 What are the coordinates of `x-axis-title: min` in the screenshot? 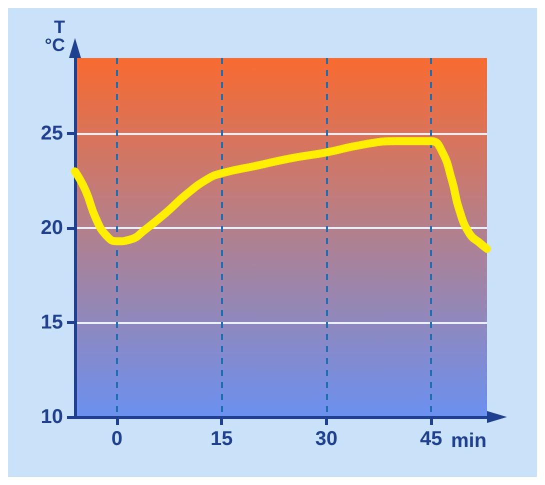 It's located at (469, 441).